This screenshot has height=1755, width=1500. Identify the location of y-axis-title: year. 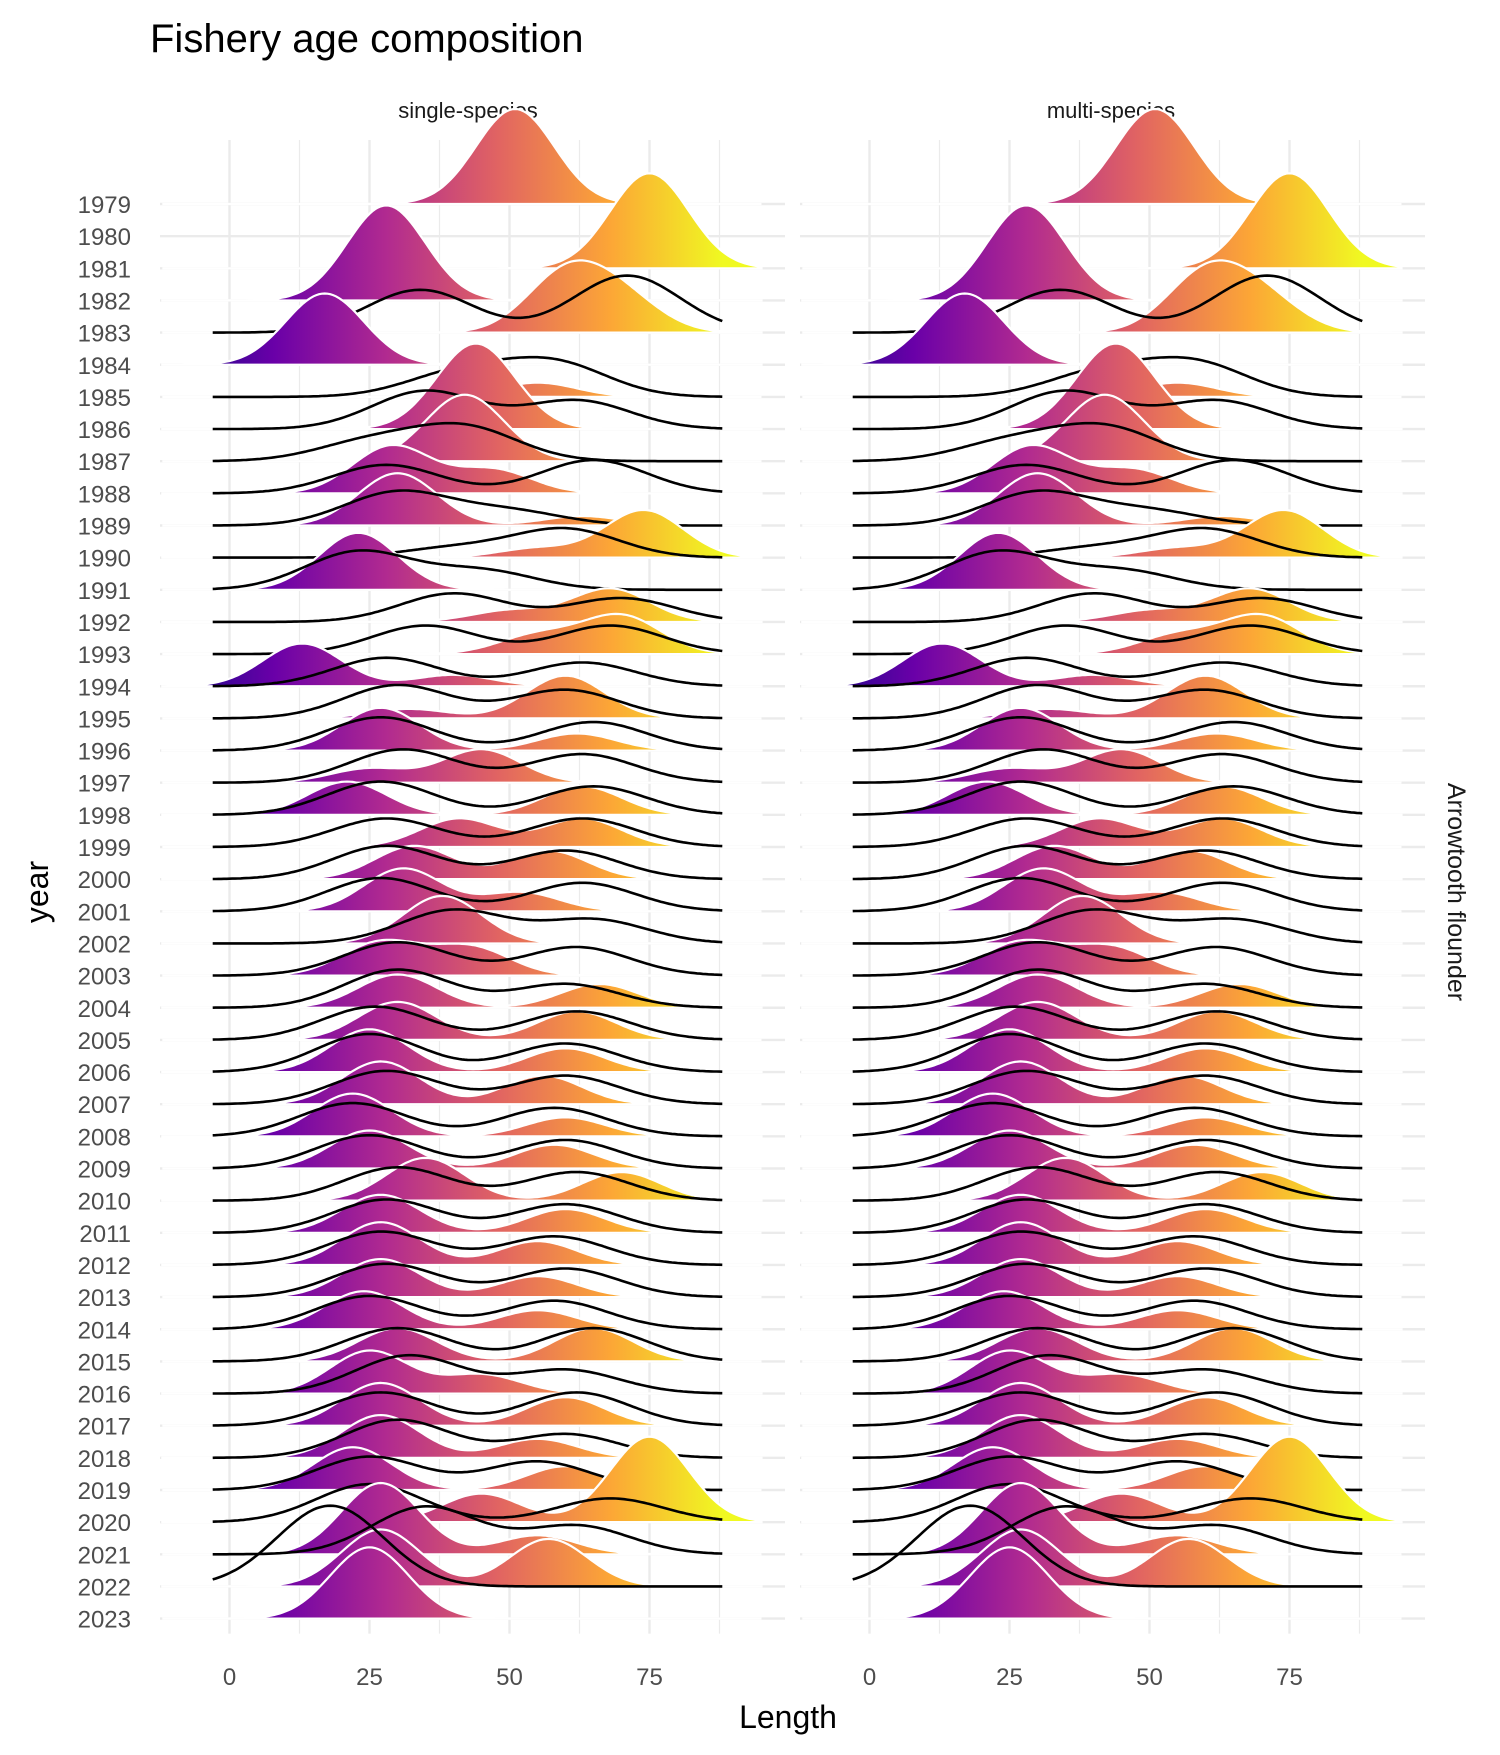
(37, 892).